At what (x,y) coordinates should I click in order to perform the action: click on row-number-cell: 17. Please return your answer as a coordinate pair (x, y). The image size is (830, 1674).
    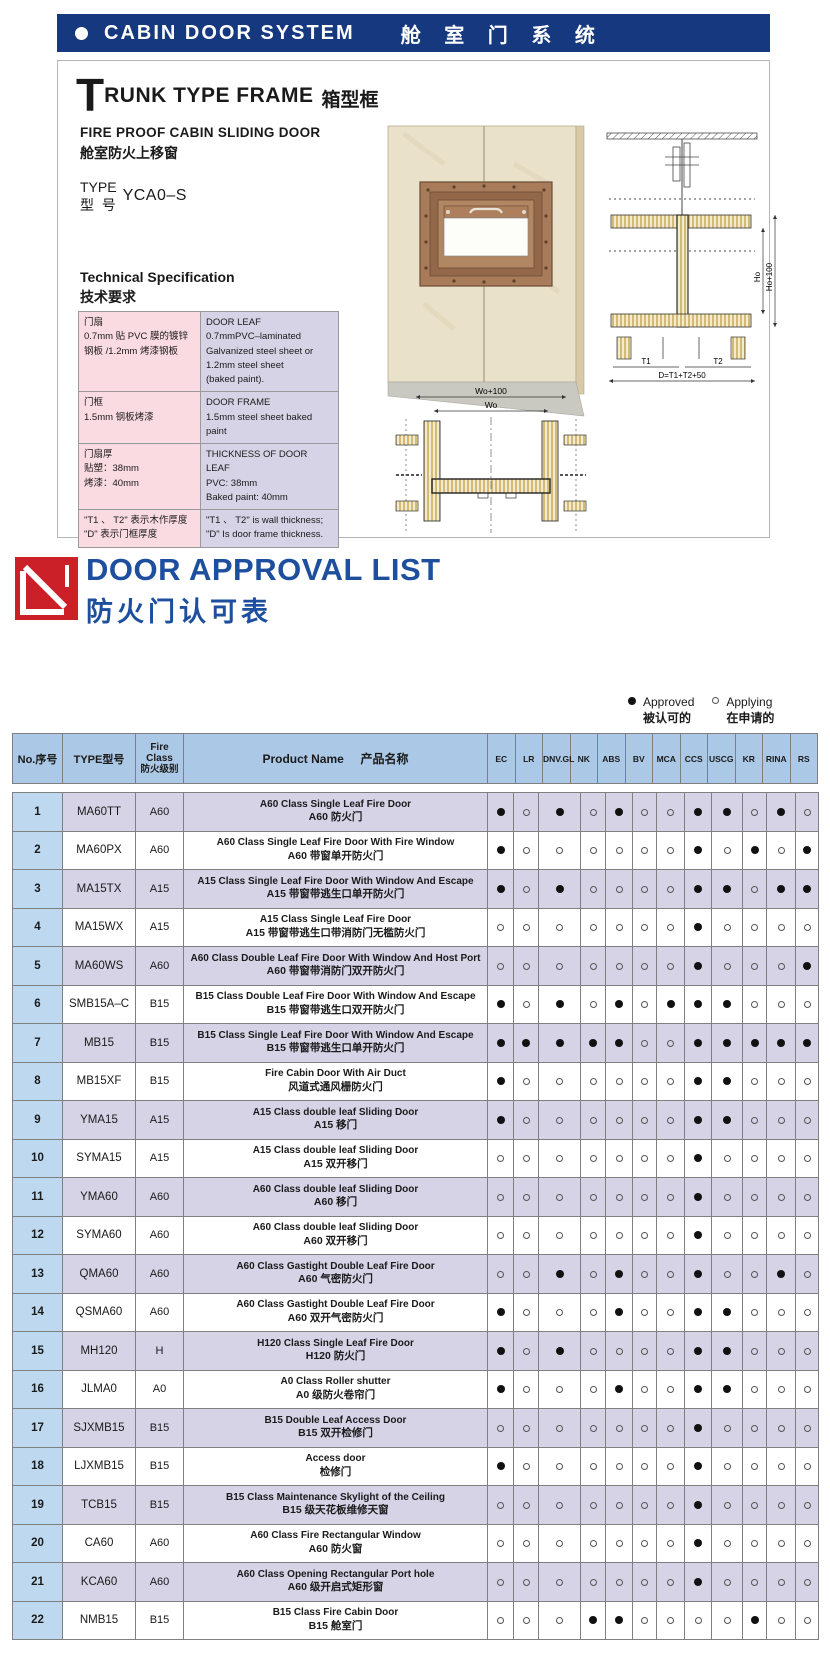
    Looking at the image, I should click on (37, 1428).